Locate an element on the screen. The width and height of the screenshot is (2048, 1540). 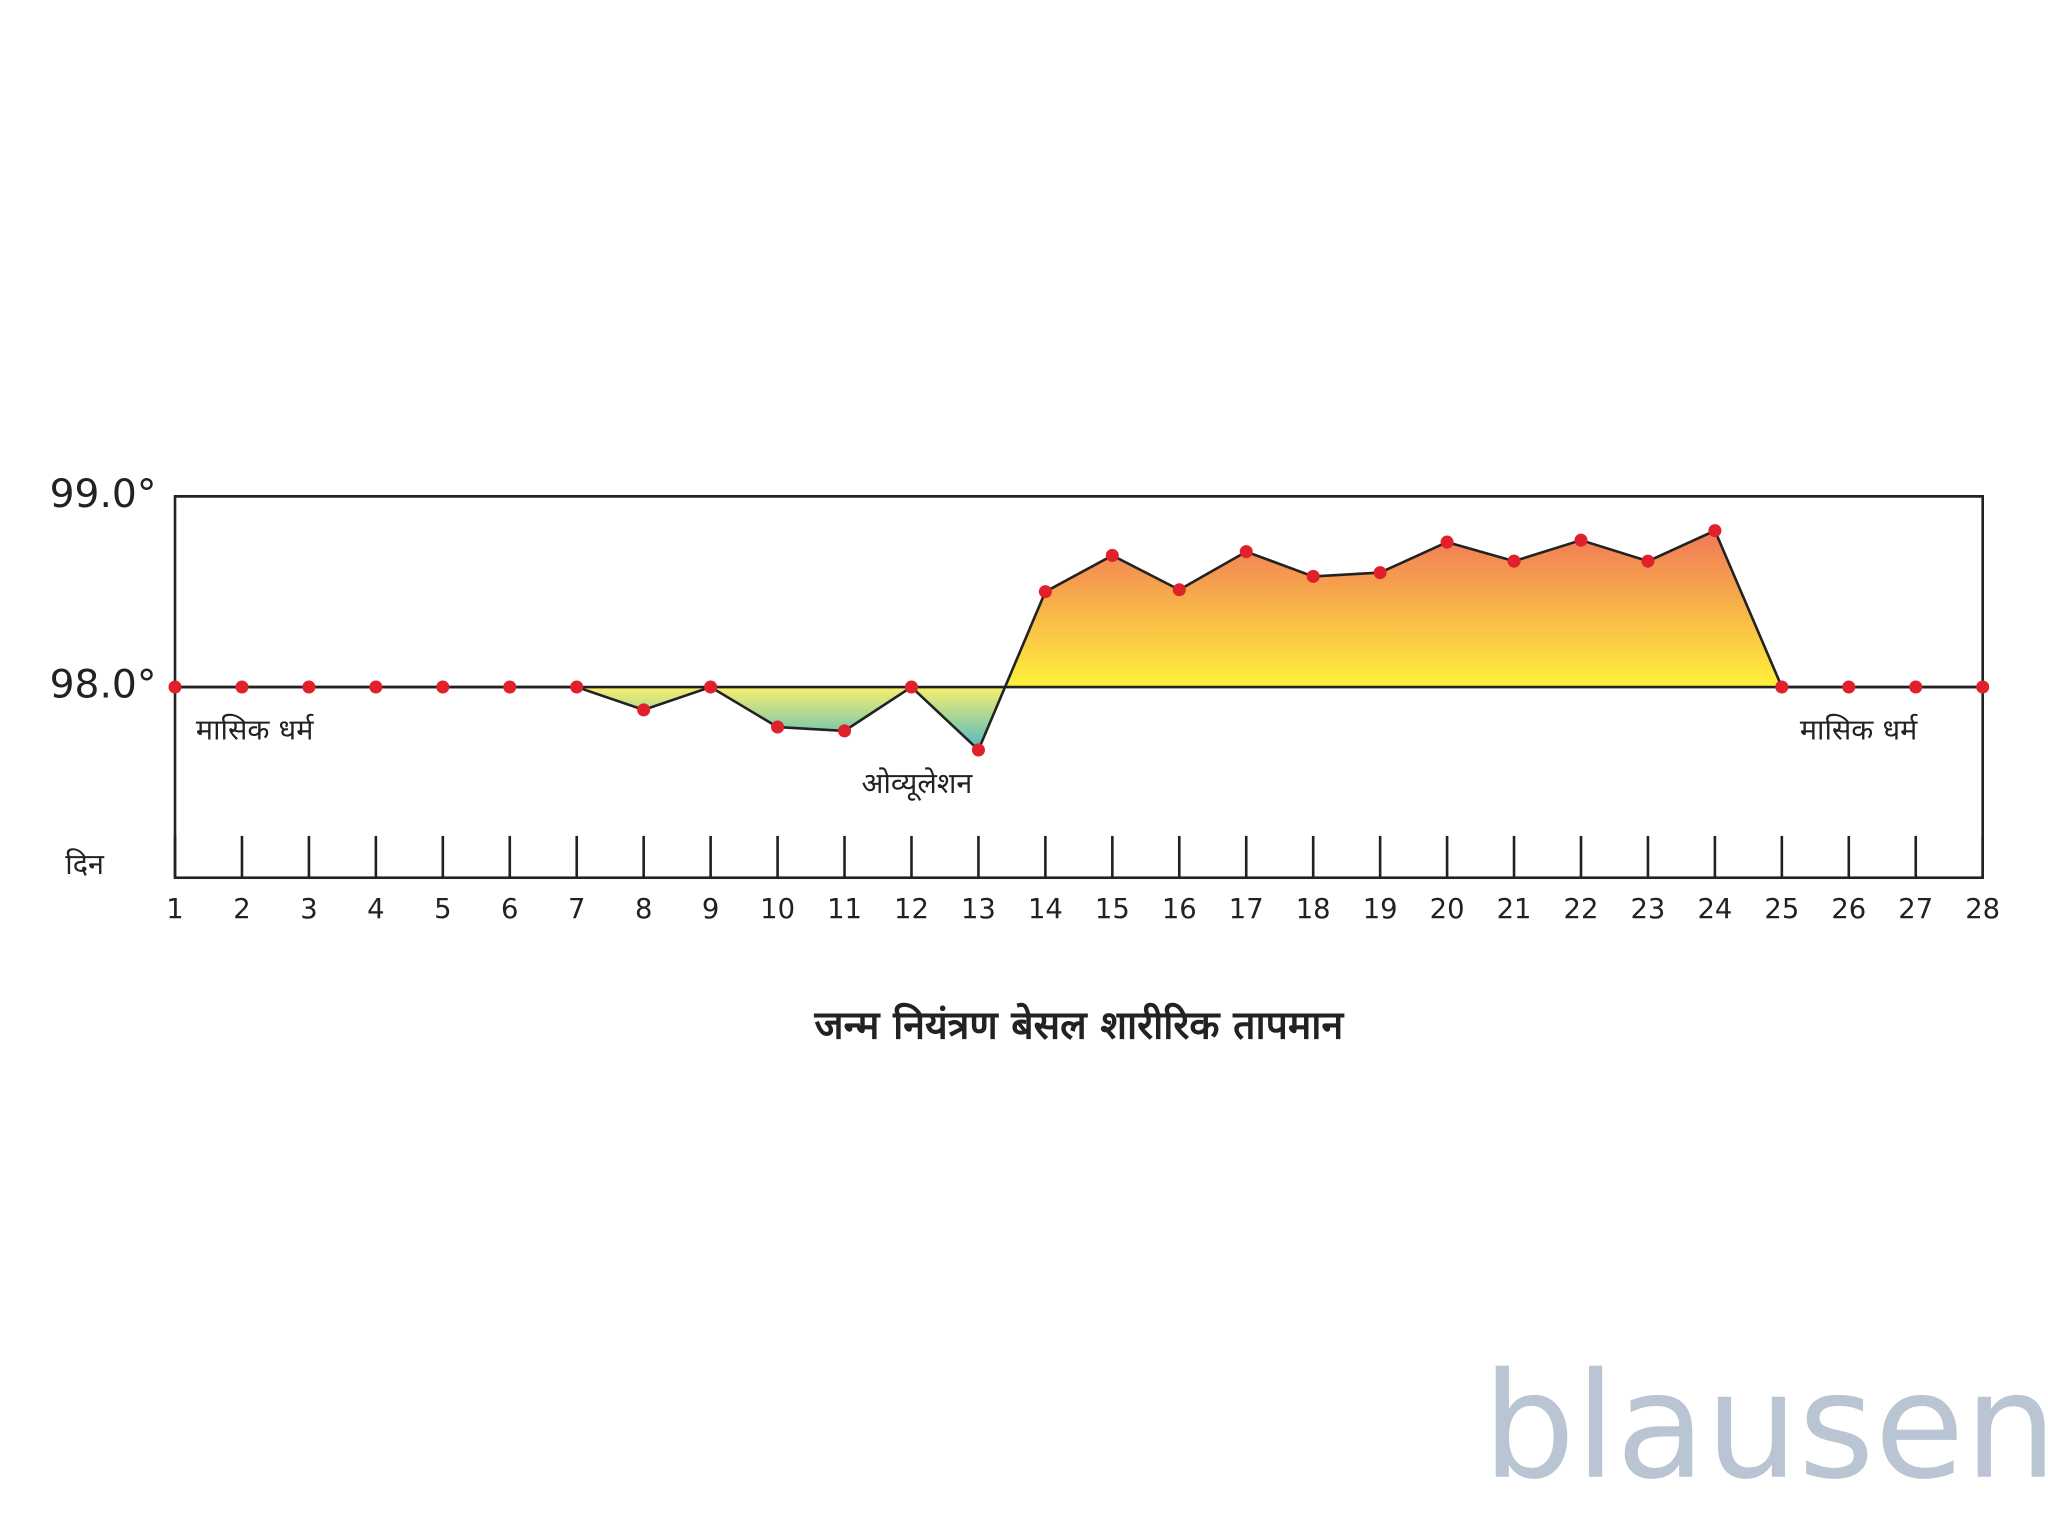
x-tick-label: 2 is located at coordinates (241, 909).